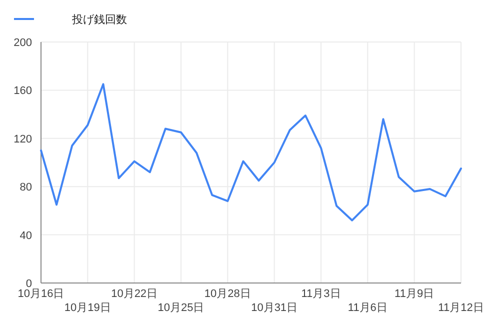 This screenshot has height=333, width=498. What do you see at coordinates (26, 188) in the screenshot?
I see `y-tick-label: 80` at bounding box center [26, 188].